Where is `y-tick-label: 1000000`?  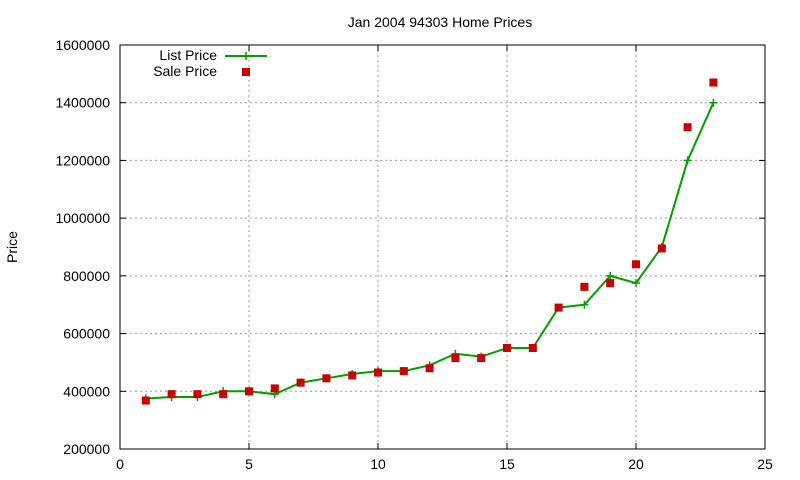 y-tick-label: 1000000 is located at coordinates (82, 218).